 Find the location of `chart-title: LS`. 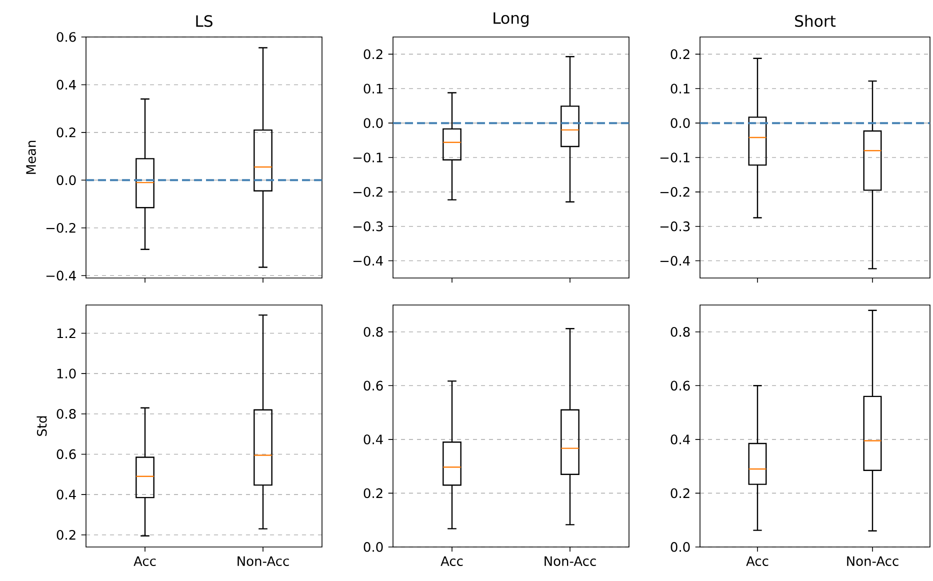

chart-title: LS is located at coordinates (204, 21).